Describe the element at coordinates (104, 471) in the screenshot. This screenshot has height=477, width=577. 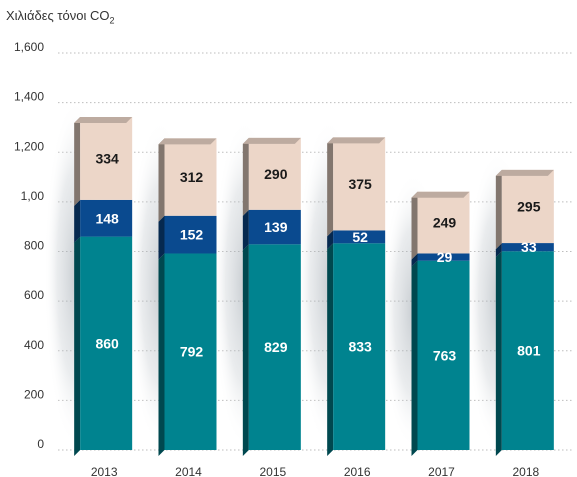
I see `x-tick-label: 2013` at that location.